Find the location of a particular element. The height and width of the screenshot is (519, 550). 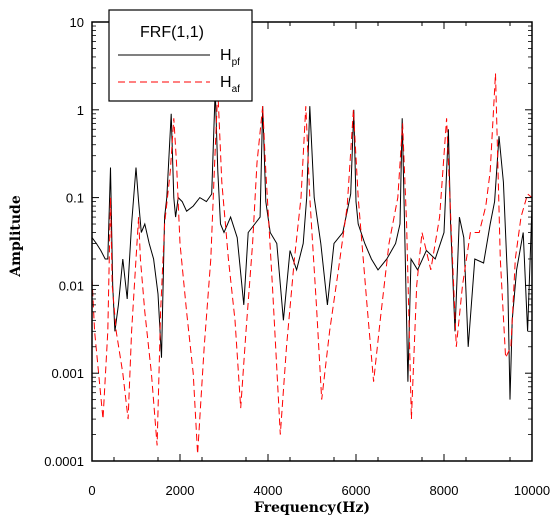

legend-label-af: Haf is located at coordinates (230, 84).